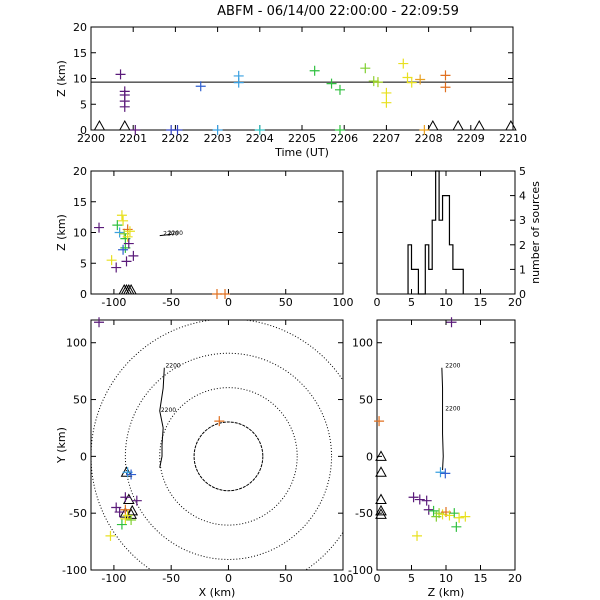 This screenshot has width=600, height=600. I want to click on time-height-xtick-label: 2209, so click(471, 138).